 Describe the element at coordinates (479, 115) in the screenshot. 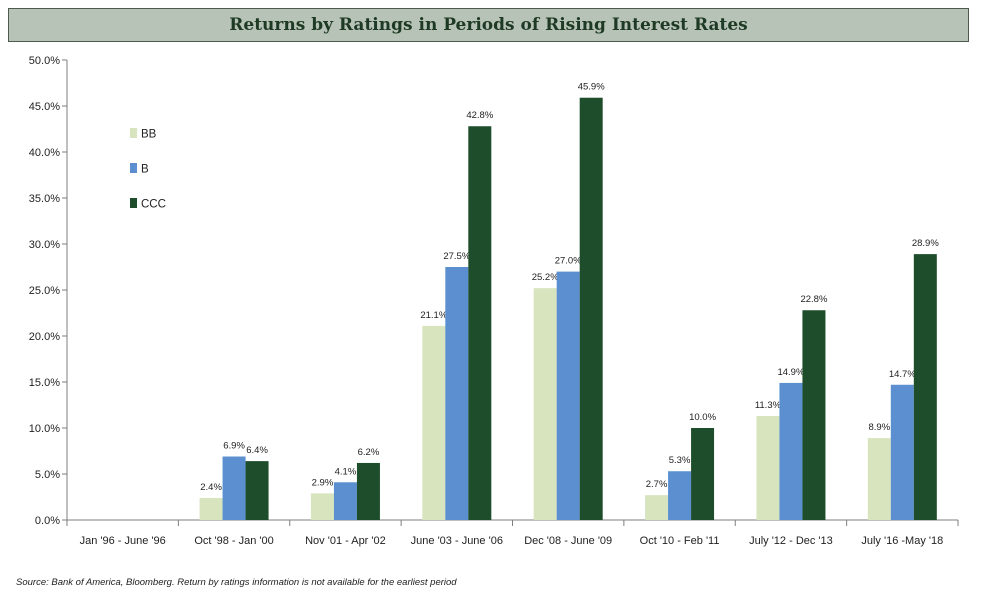

I see `data-label: 42.8%` at that location.